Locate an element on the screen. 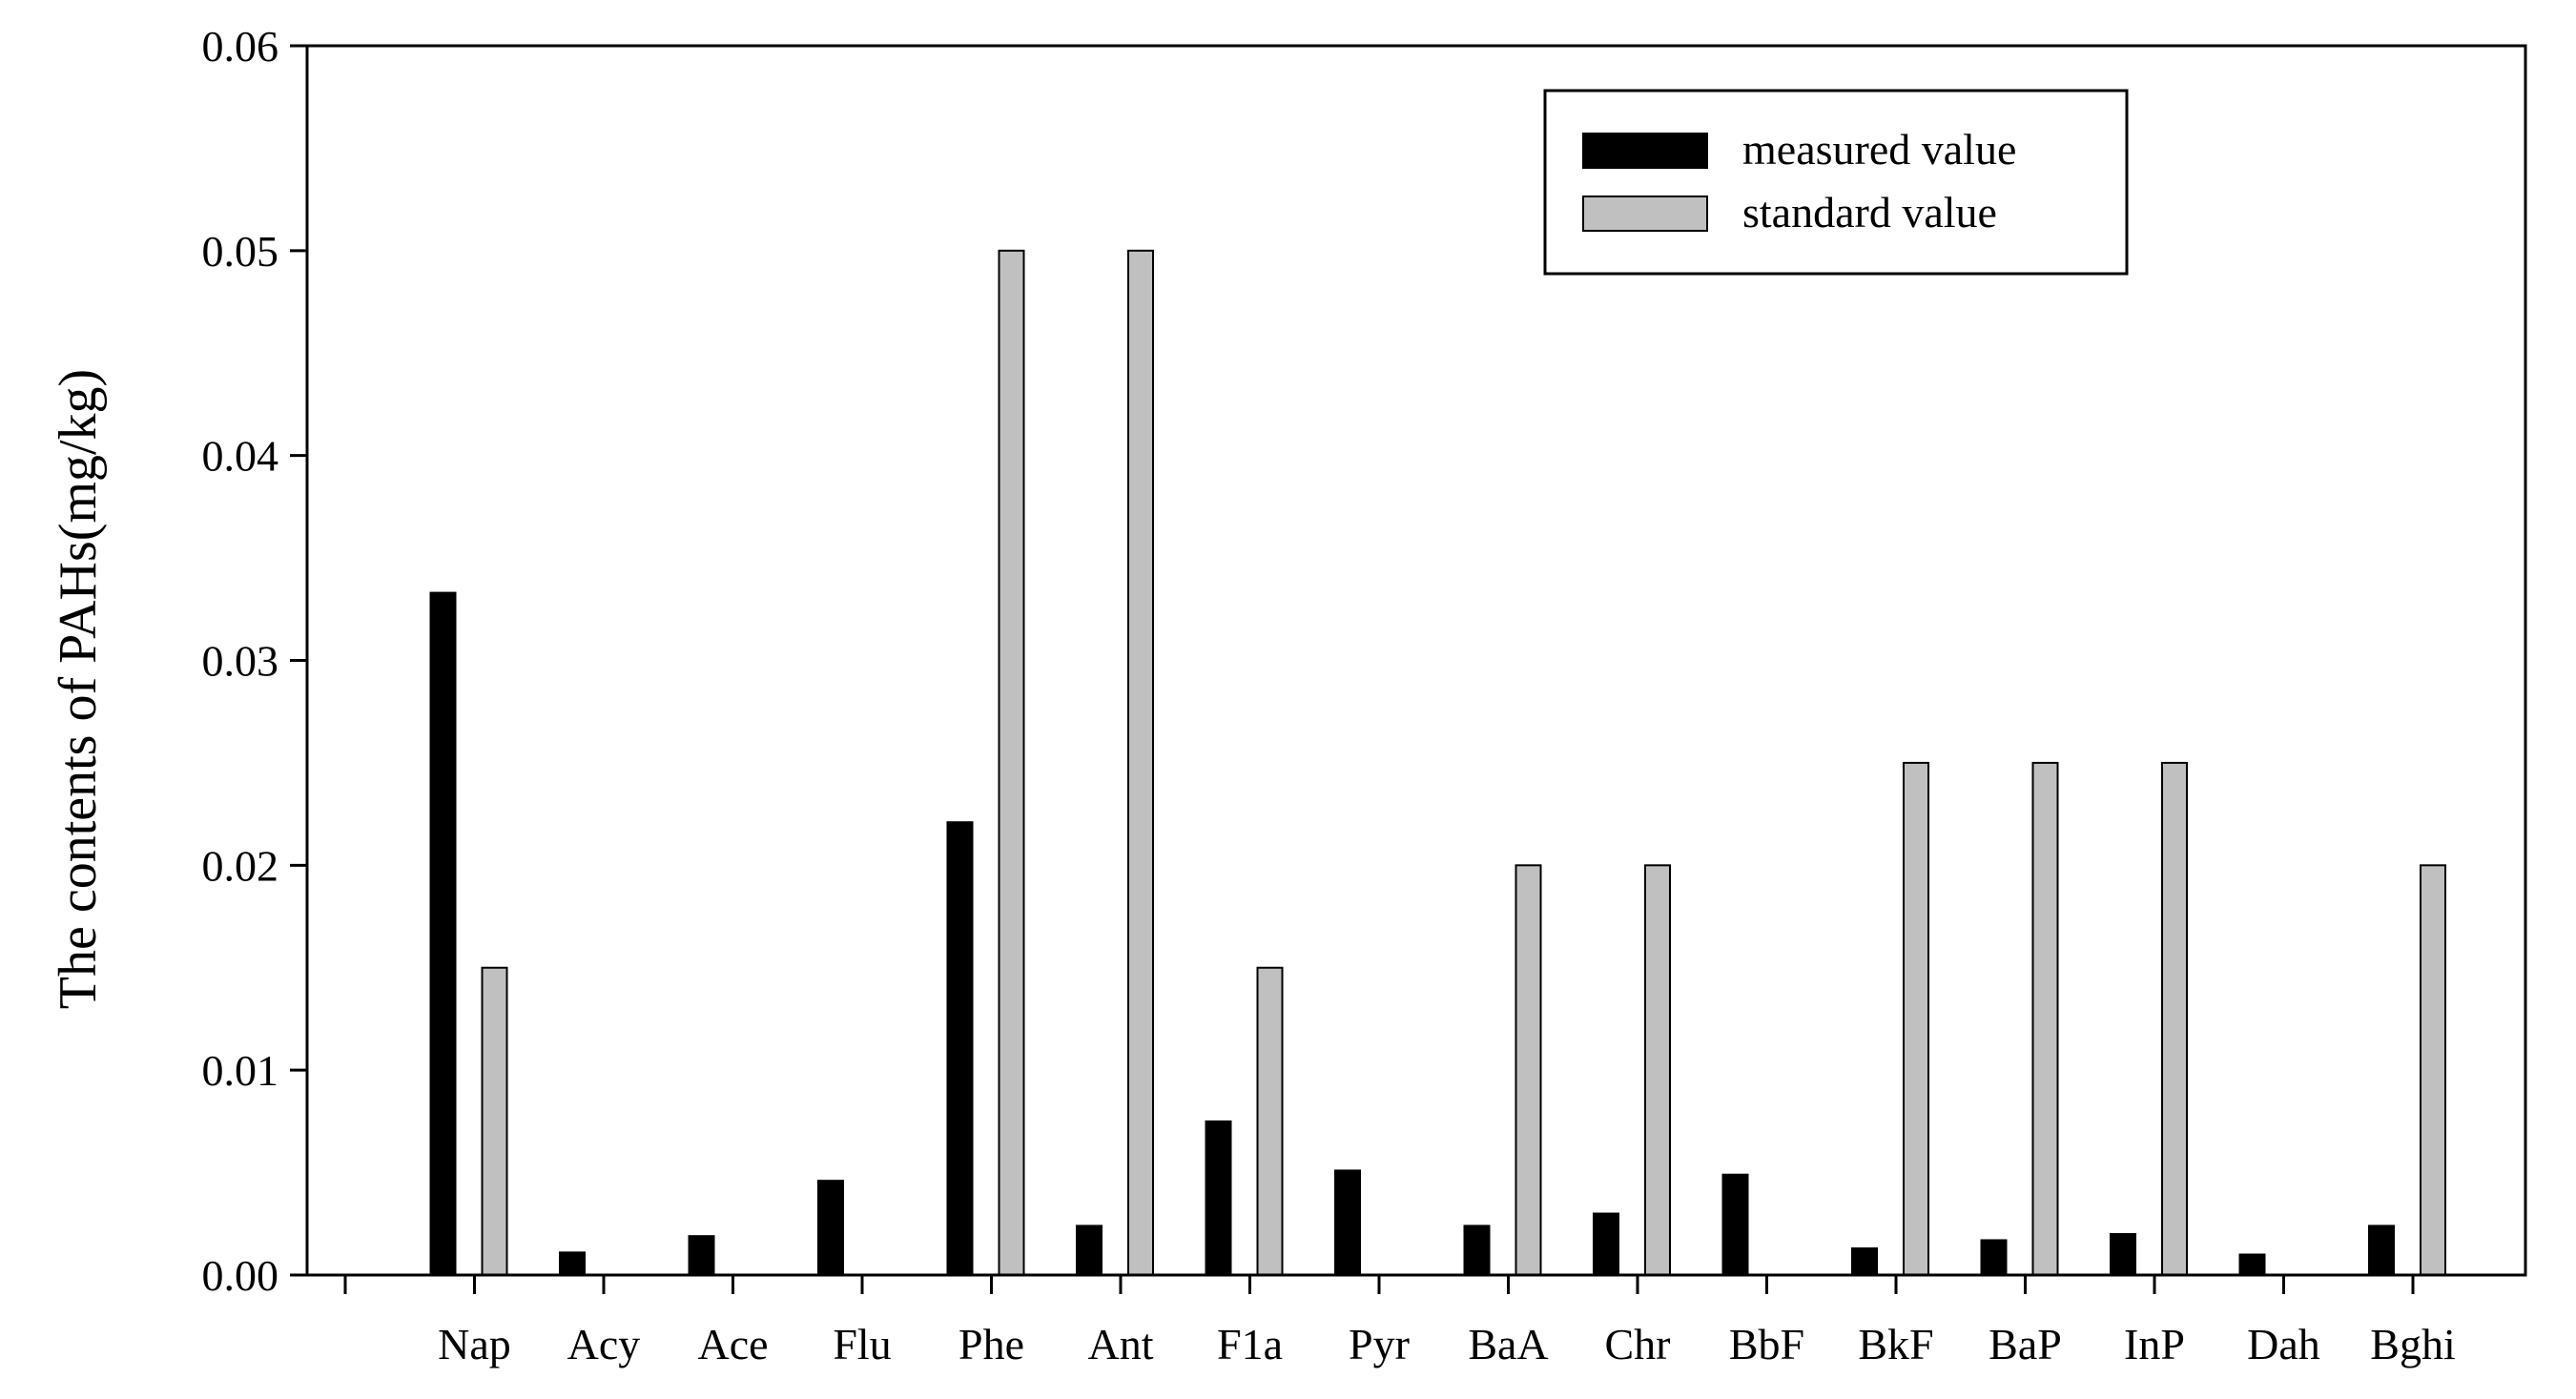 The height and width of the screenshot is (1399, 2576). legend-label-measured: measured value is located at coordinates (1879, 149).